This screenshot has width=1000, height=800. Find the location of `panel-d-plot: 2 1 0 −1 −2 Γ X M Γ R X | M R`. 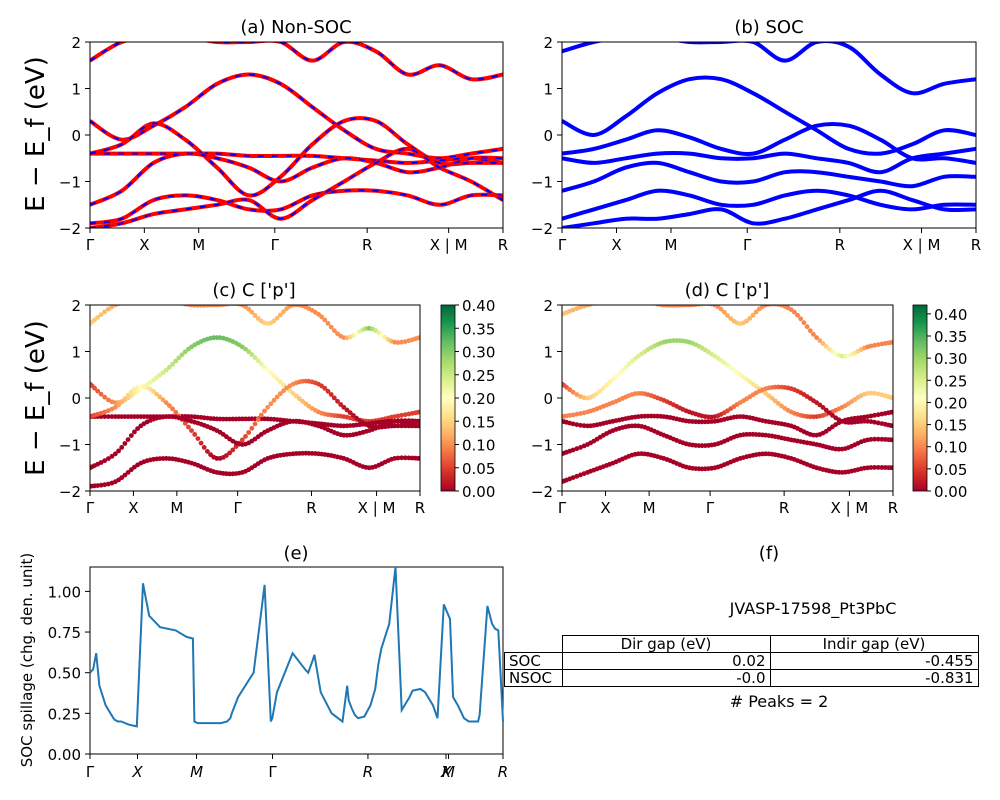

panel-d-plot: 2 1 0 −1 −2 Γ X M Γ R X | M R is located at coordinates (714, 407).